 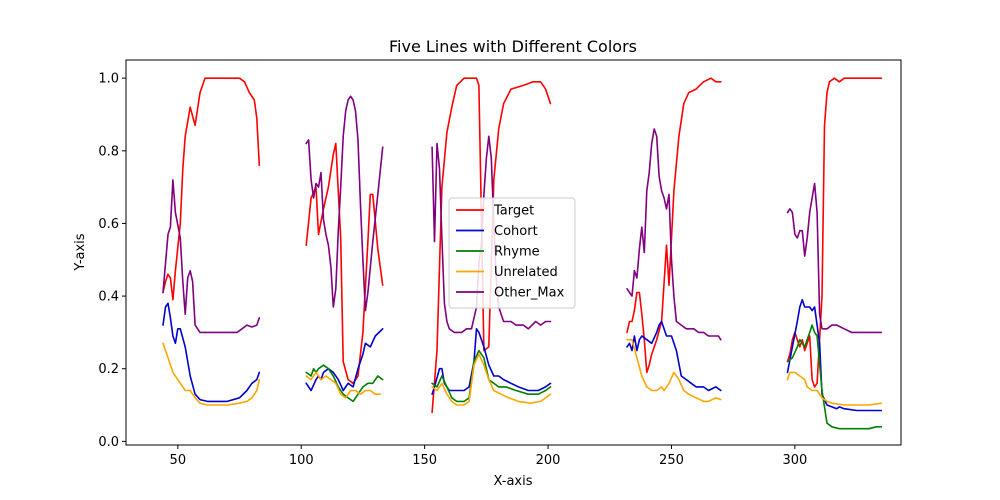 I want to click on x-tick-label: 100, so click(x=301, y=460).